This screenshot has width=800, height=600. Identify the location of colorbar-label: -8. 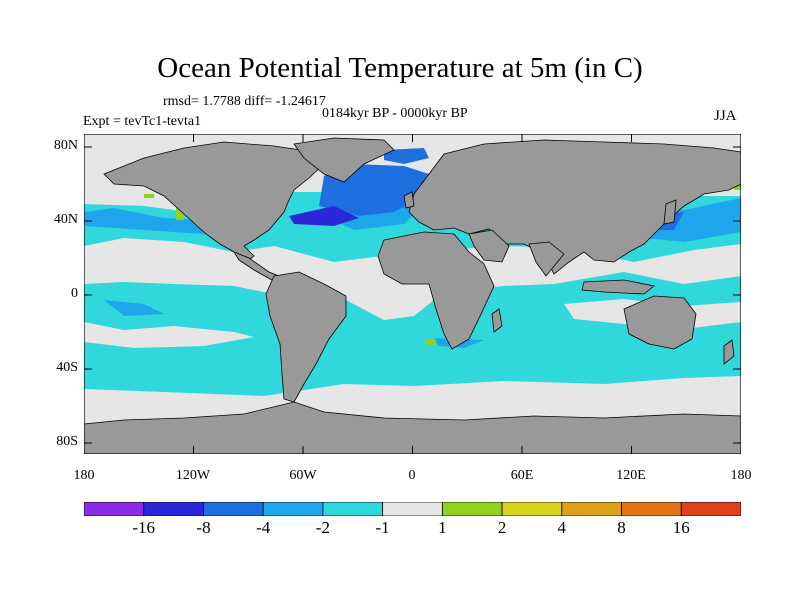
(203, 527).